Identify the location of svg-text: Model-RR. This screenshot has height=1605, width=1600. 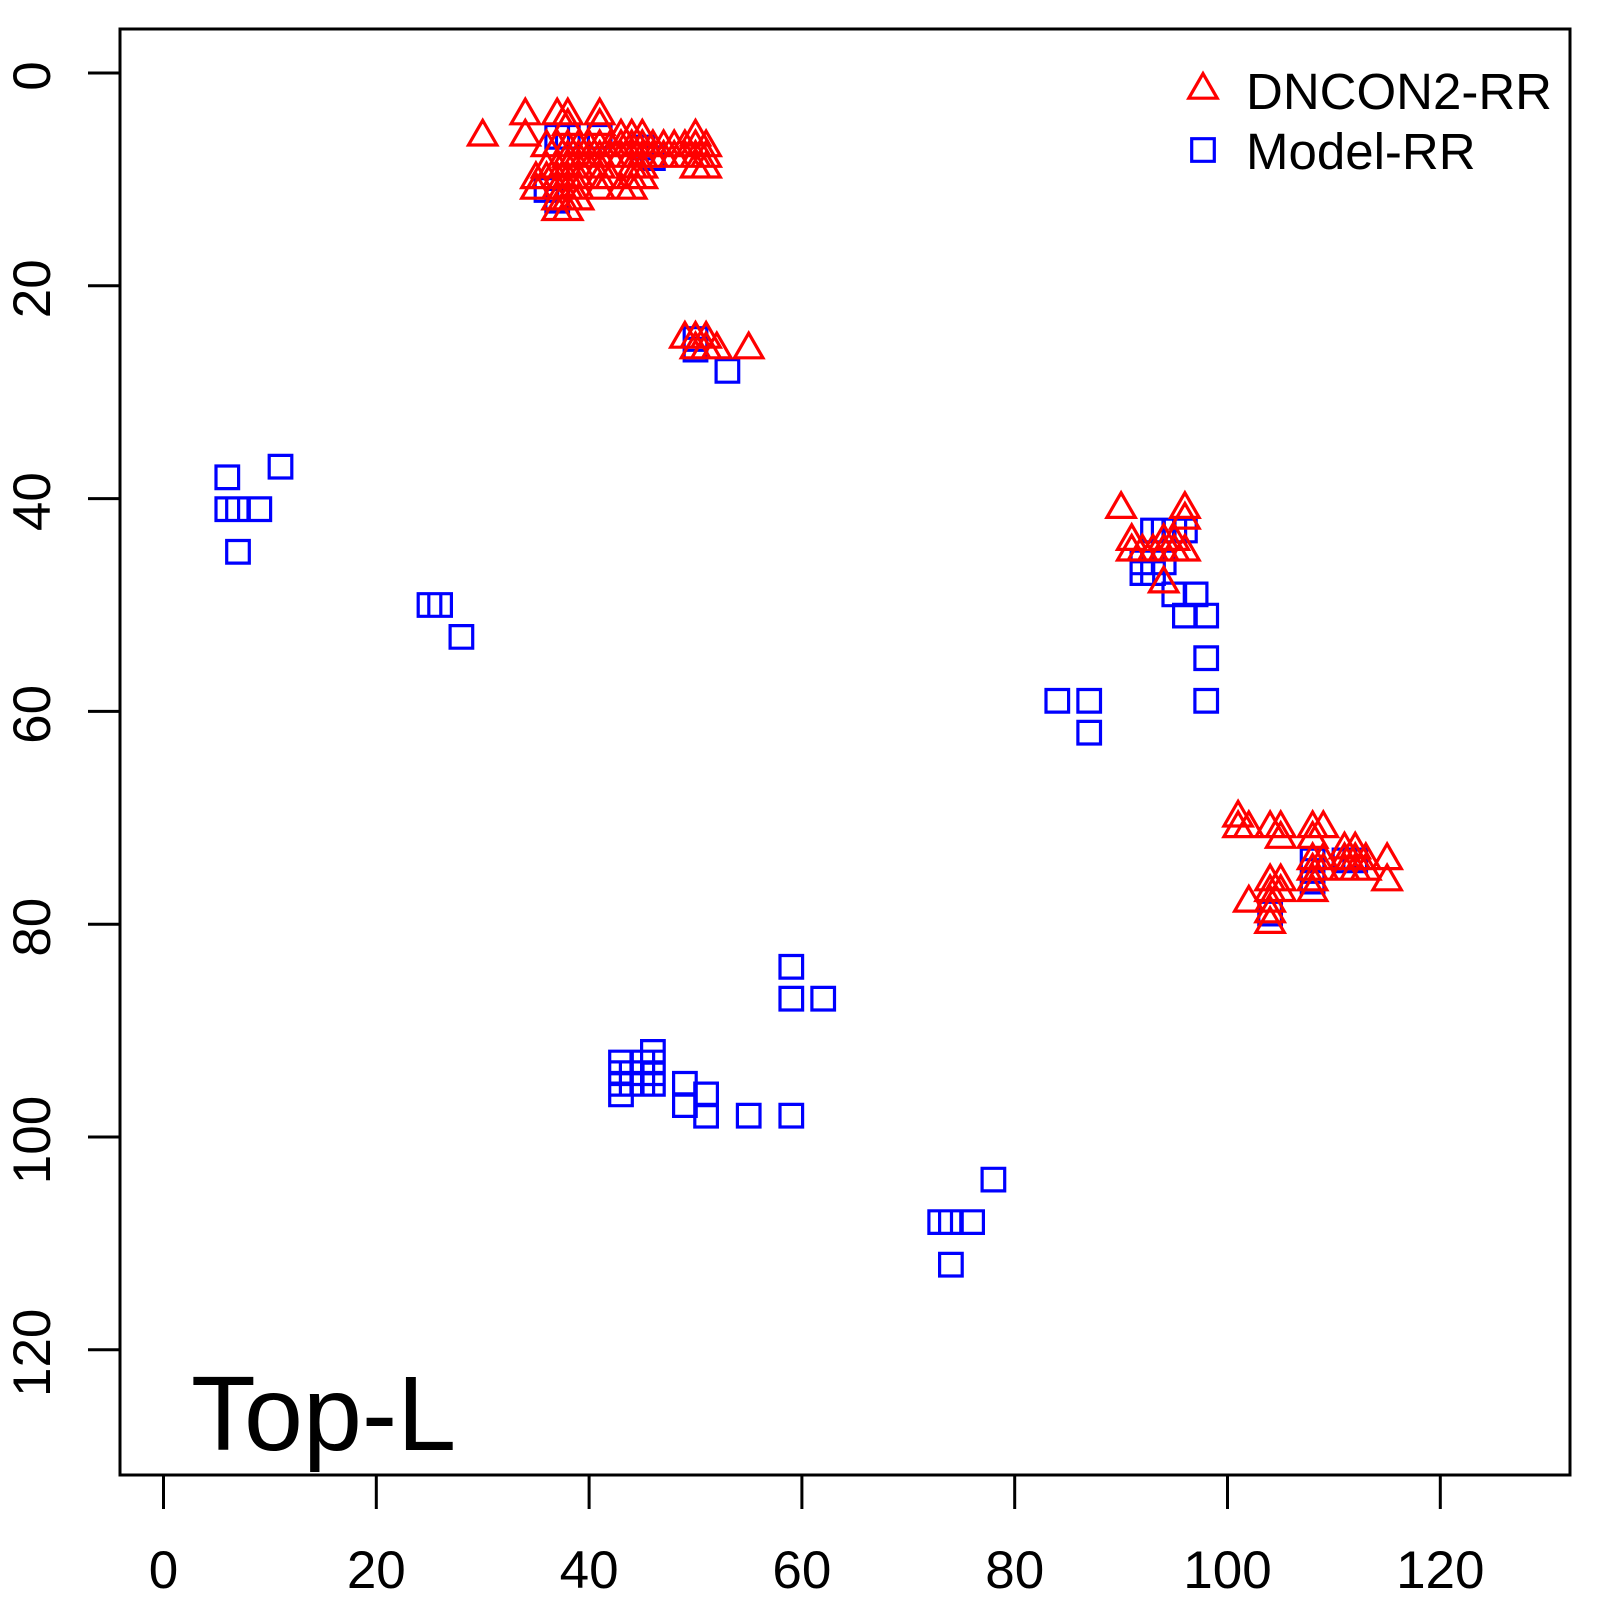
(1361, 151).